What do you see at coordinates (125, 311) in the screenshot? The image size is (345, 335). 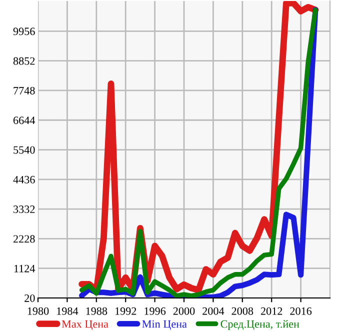 I see `x-tick-label: 1992` at bounding box center [125, 311].